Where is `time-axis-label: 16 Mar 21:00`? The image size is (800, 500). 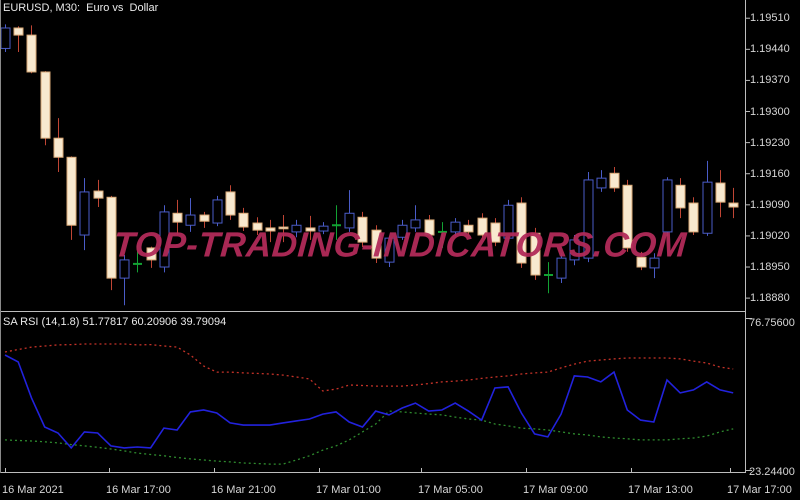 time-axis-label: 16 Mar 21:00 is located at coordinates (243, 490).